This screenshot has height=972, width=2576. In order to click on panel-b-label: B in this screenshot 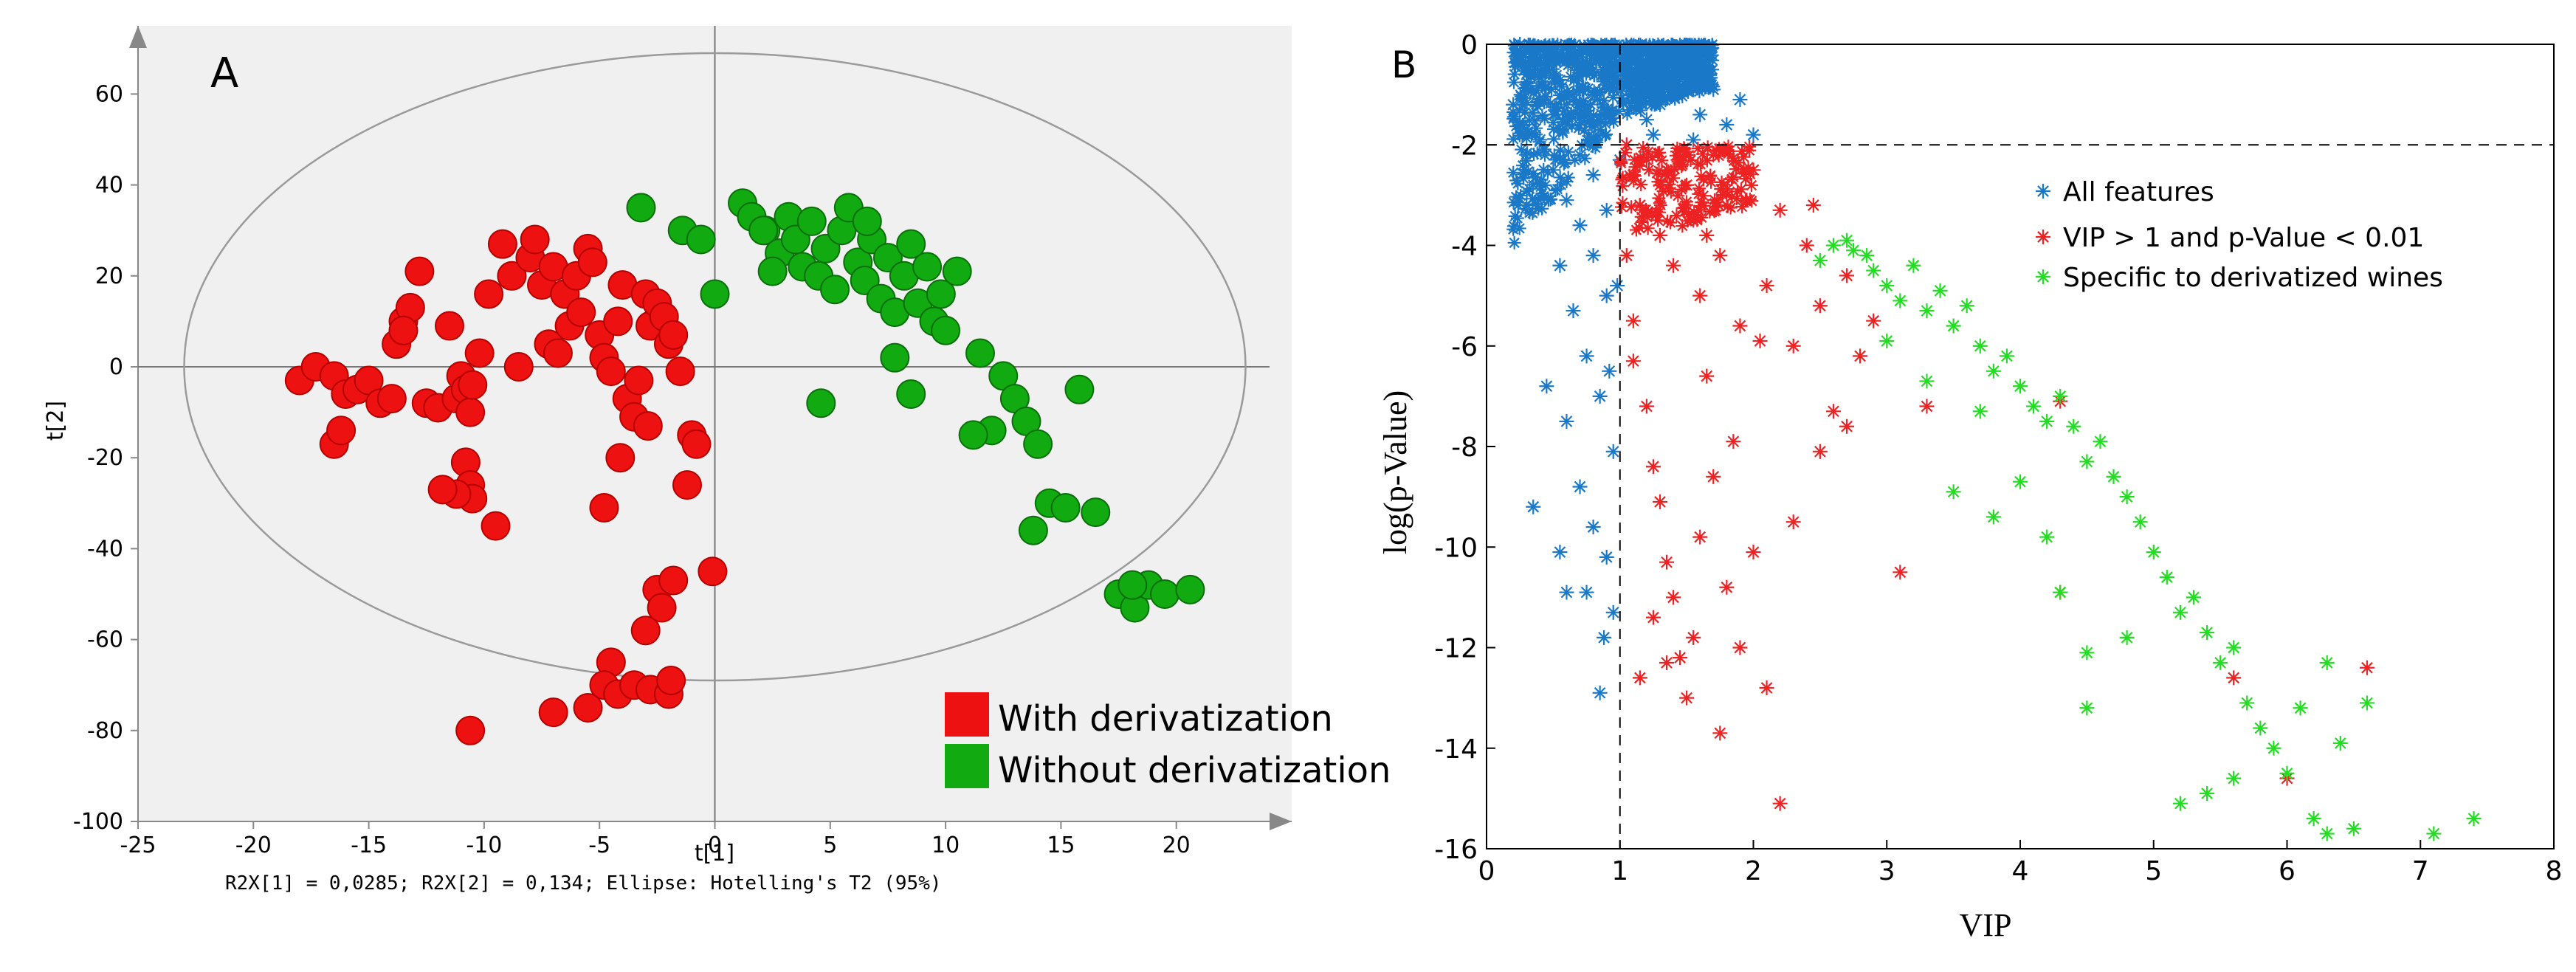, I will do `click(1404, 65)`.